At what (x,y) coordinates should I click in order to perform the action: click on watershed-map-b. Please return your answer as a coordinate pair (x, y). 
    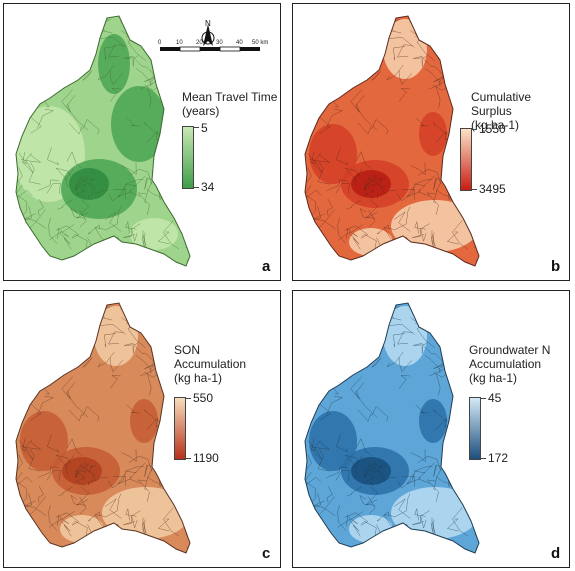
    Looking at the image, I should click on (392, 141).